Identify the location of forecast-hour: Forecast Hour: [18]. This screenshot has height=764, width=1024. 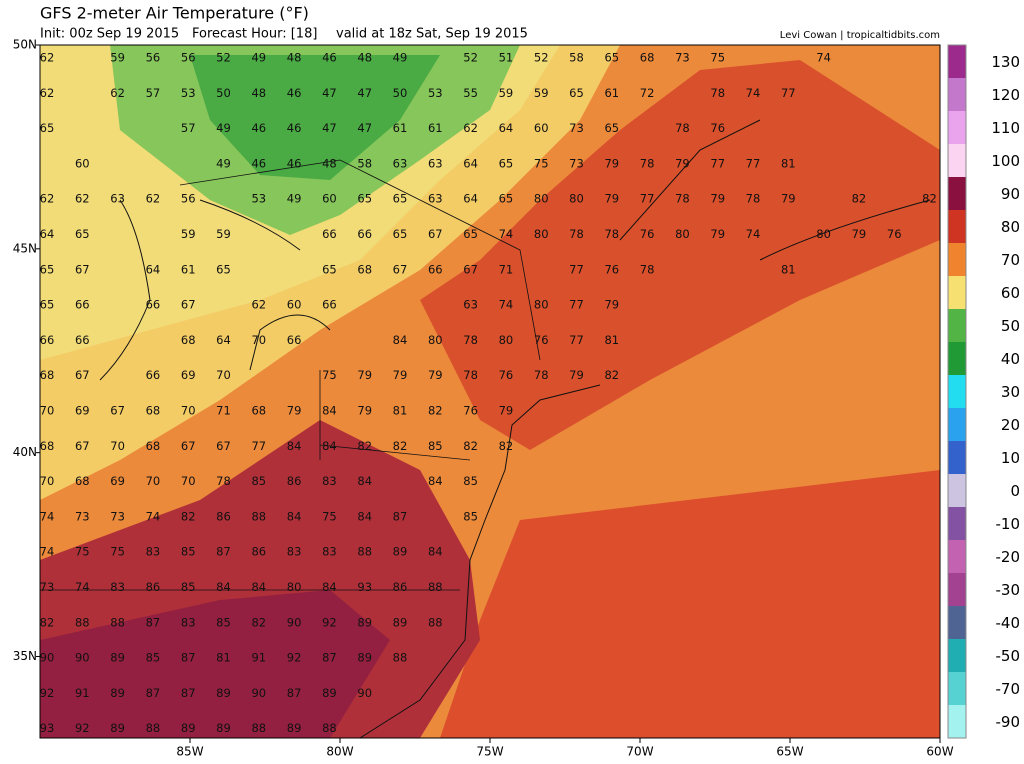
(254, 34).